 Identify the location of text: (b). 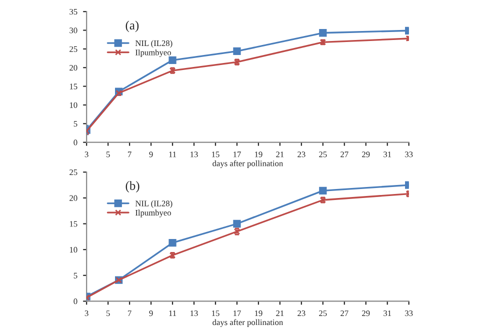
(133, 186).